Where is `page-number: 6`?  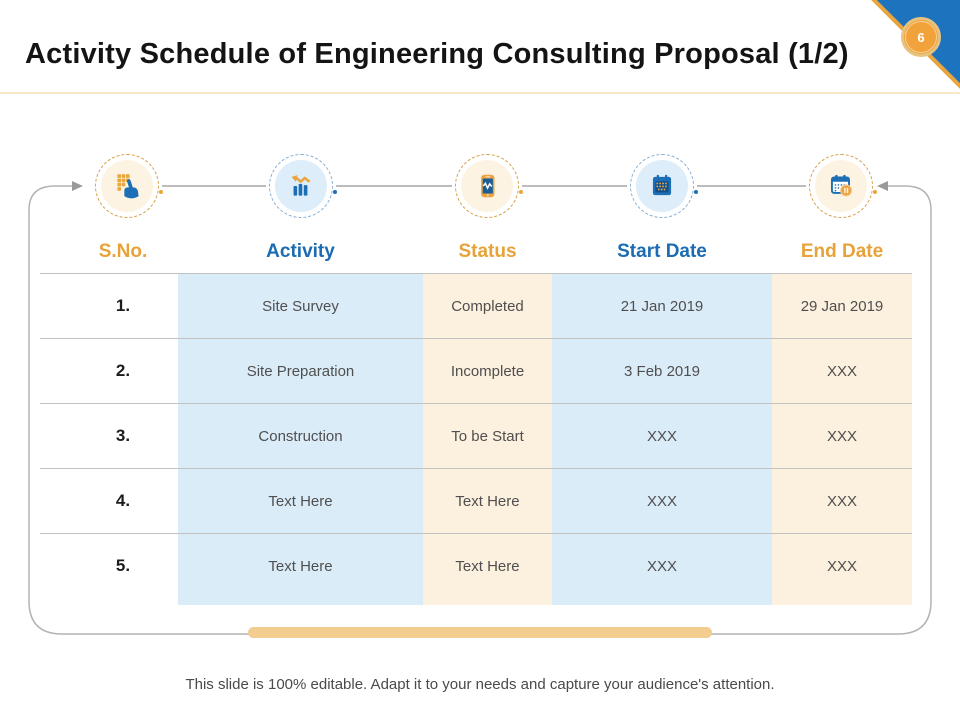 page-number: 6 is located at coordinates (921, 37).